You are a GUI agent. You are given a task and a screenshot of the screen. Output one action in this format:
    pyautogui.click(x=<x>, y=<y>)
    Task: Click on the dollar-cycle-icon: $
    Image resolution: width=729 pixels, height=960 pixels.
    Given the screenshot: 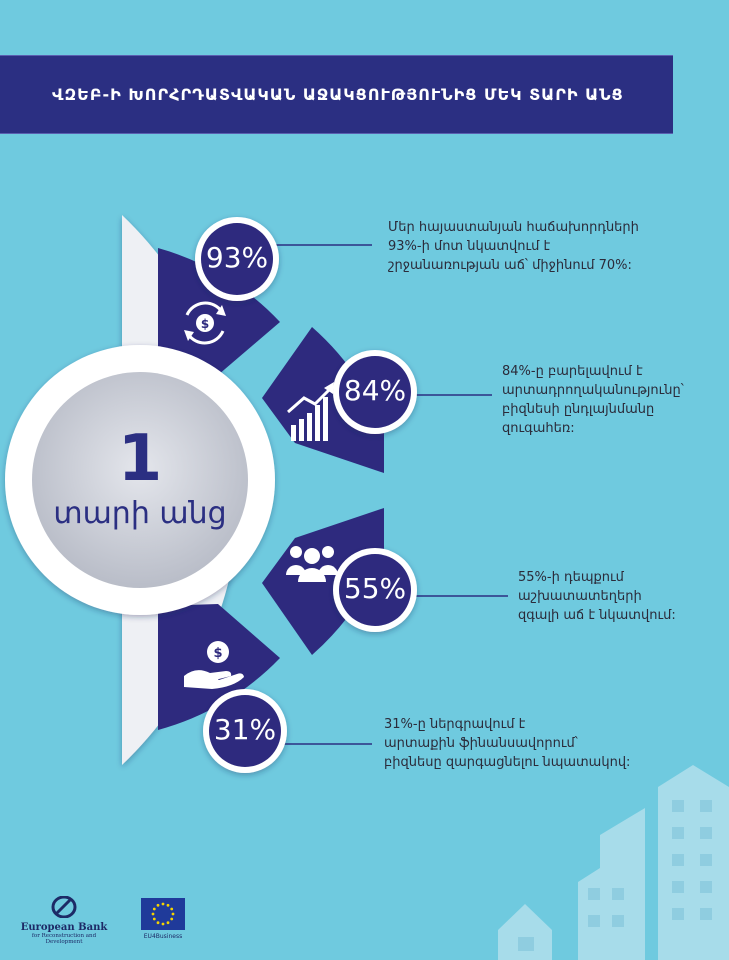 What is the action you would take?
    pyautogui.click(x=205, y=323)
    